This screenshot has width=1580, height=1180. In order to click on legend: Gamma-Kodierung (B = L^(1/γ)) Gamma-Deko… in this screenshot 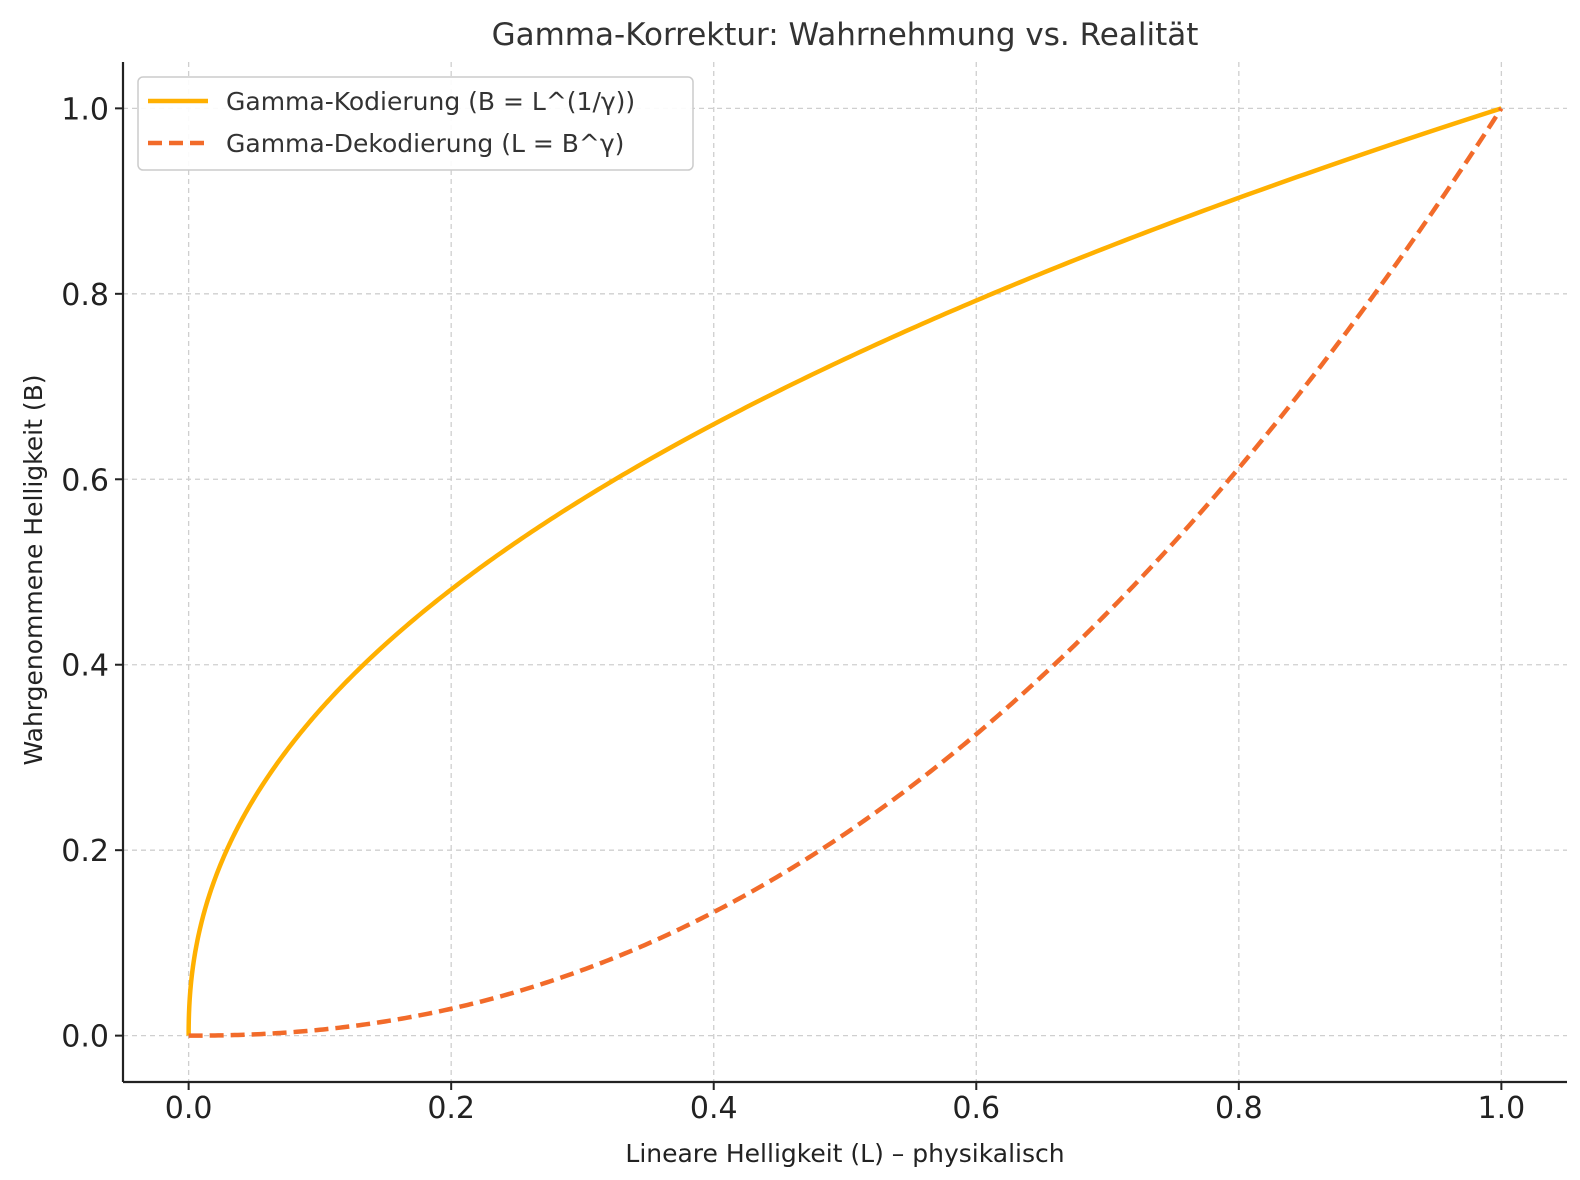, I will do `click(415, 123)`.